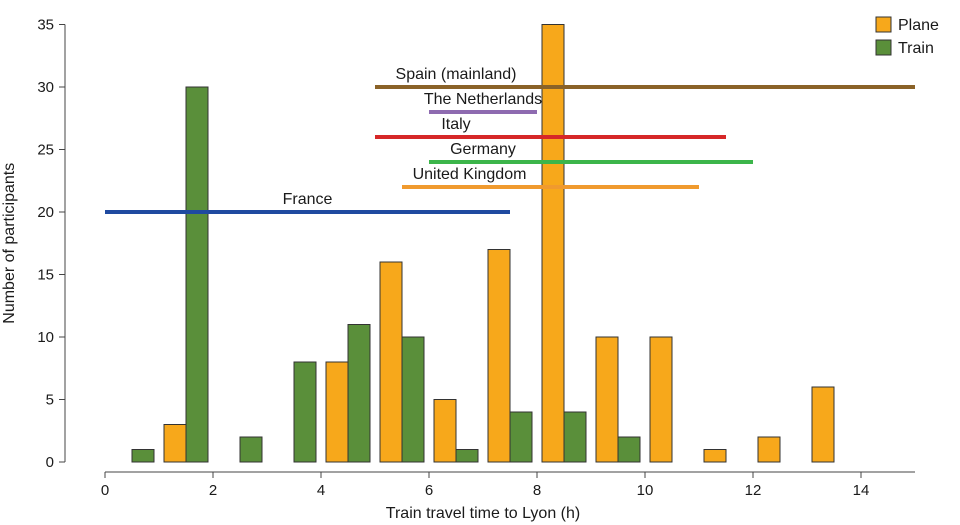 This screenshot has height=525, width=960. Describe the element at coordinates (483, 149) in the screenshot. I see `range-label-germany: Germany` at that location.